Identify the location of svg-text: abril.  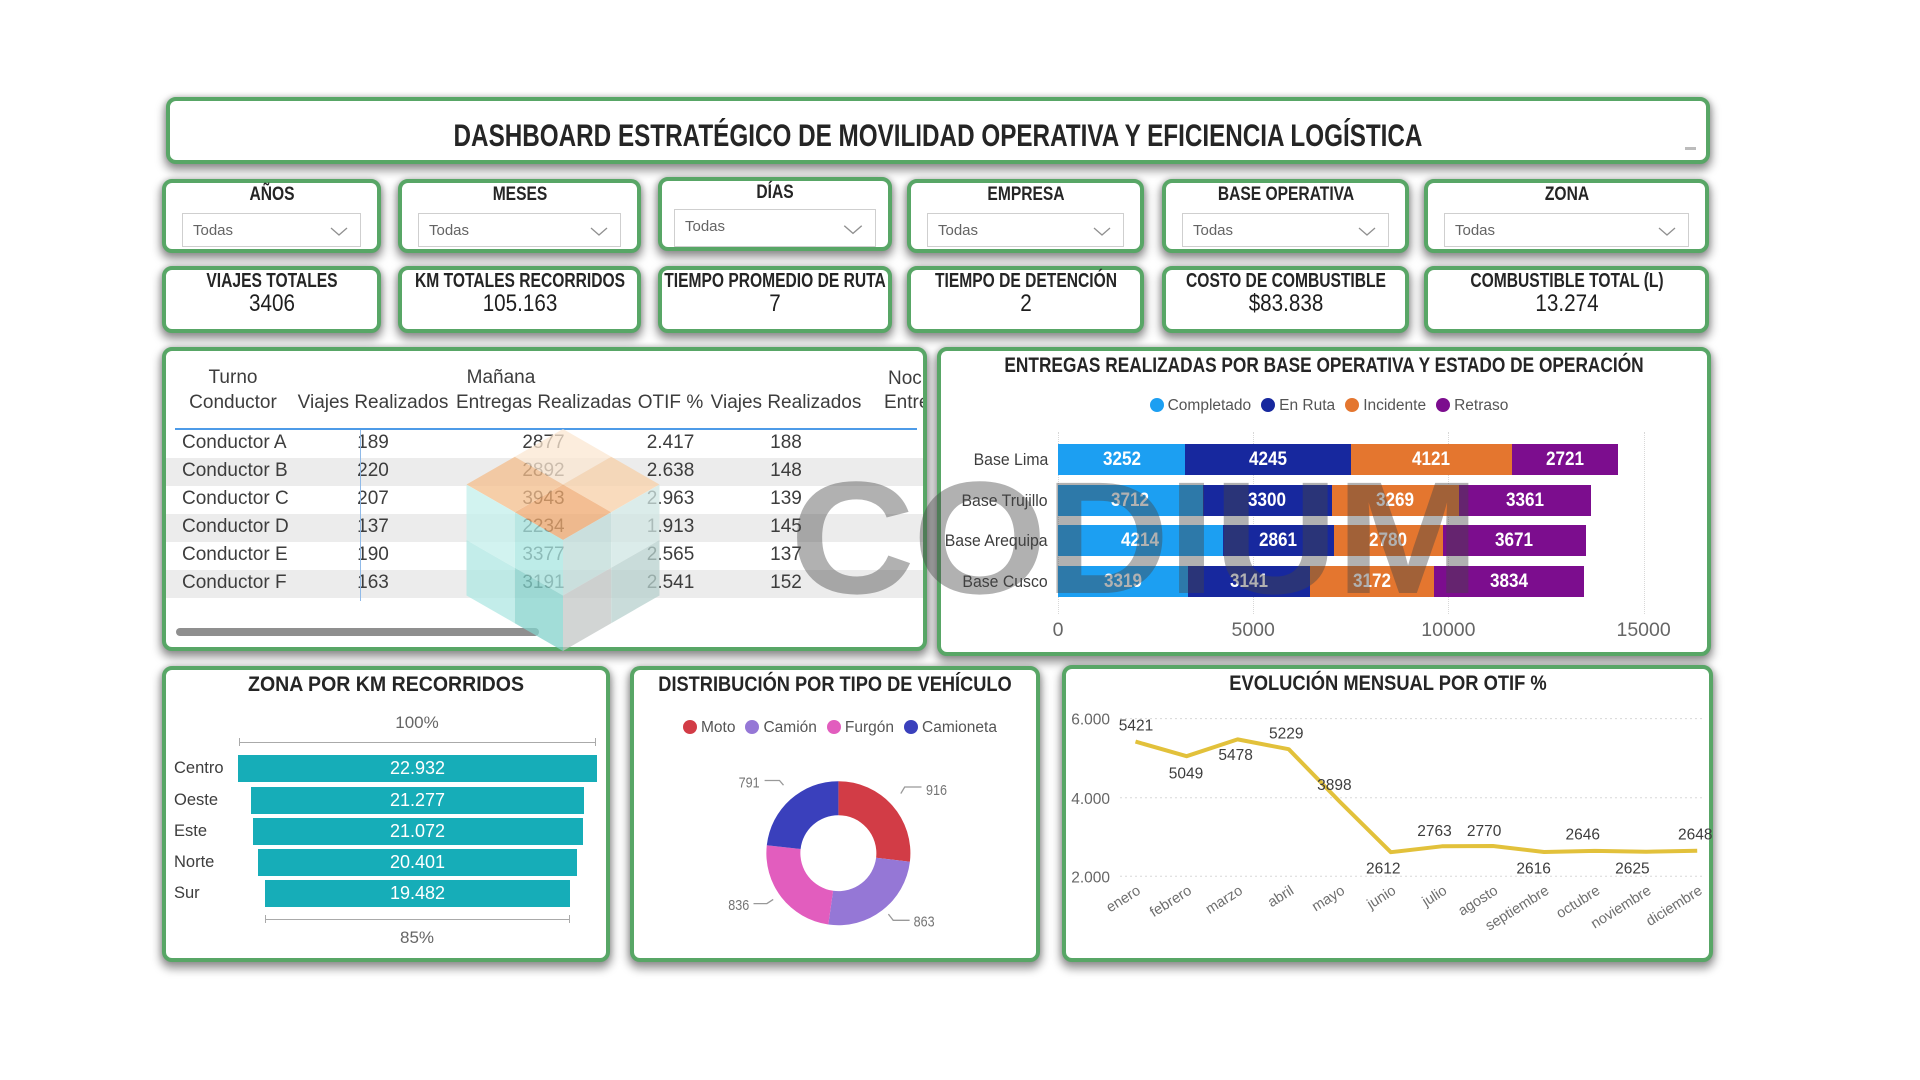
(1281, 897).